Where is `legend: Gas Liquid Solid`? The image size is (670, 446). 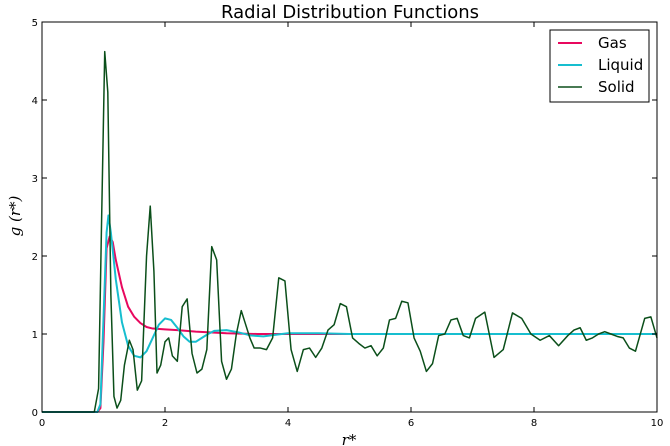
legend: Gas Liquid Solid is located at coordinates (599, 66).